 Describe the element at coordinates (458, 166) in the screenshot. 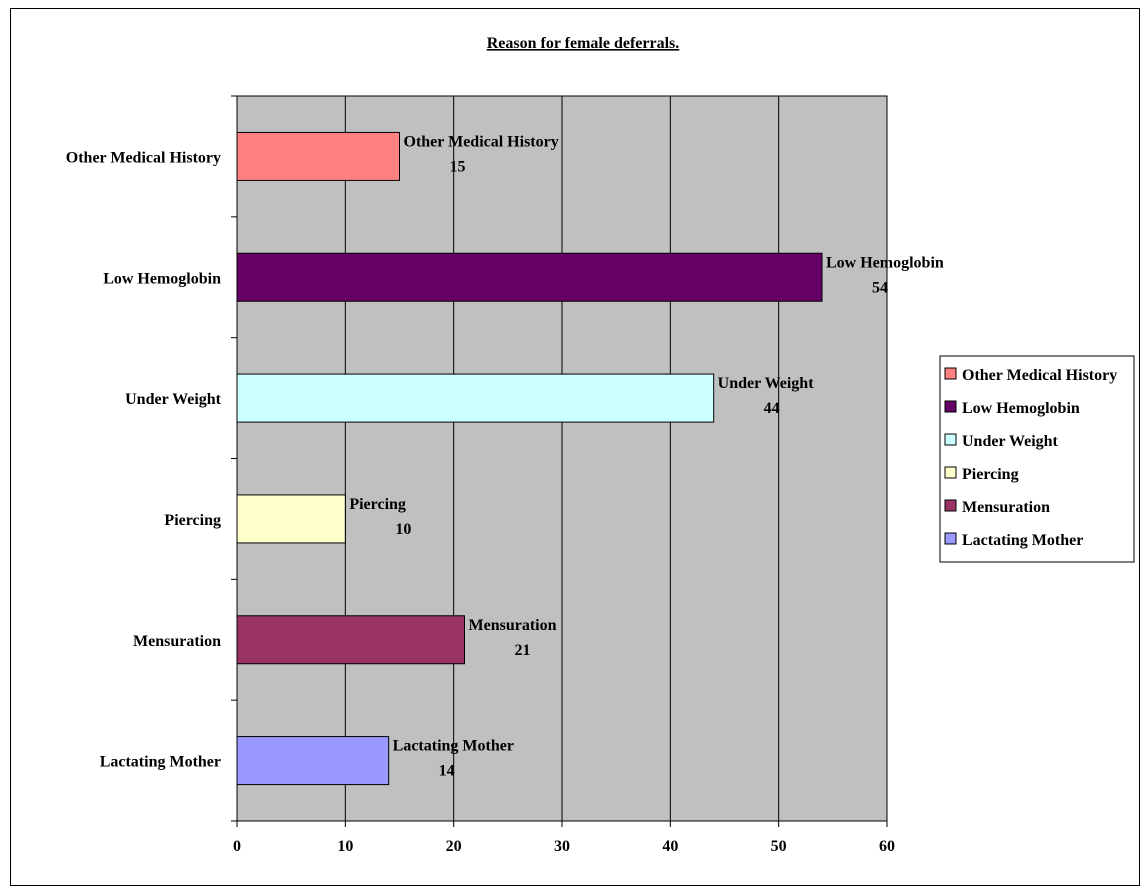

I see `data-label-value: 15` at that location.